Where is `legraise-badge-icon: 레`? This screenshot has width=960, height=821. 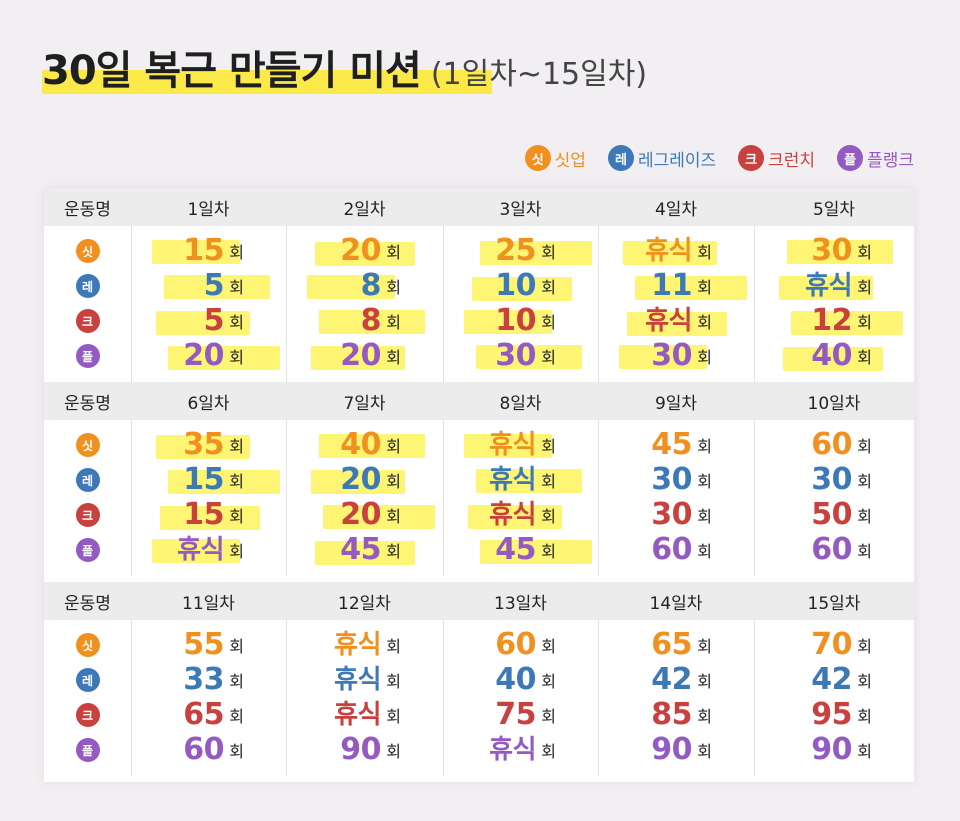 legraise-badge-icon: 레 is located at coordinates (620, 158).